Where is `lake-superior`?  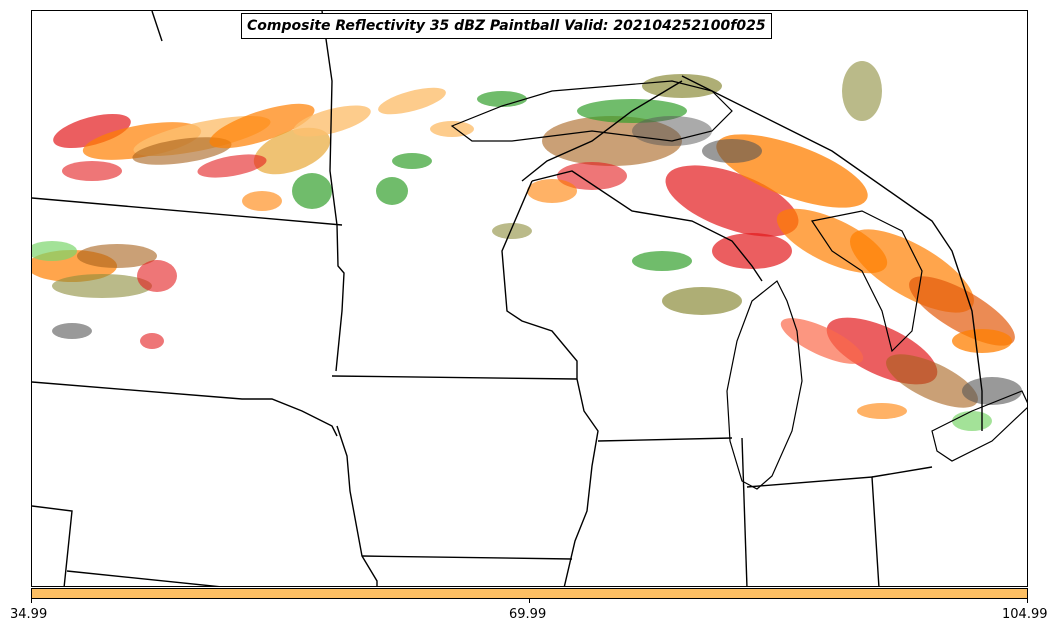
lake-superior is located at coordinates (591, 111).